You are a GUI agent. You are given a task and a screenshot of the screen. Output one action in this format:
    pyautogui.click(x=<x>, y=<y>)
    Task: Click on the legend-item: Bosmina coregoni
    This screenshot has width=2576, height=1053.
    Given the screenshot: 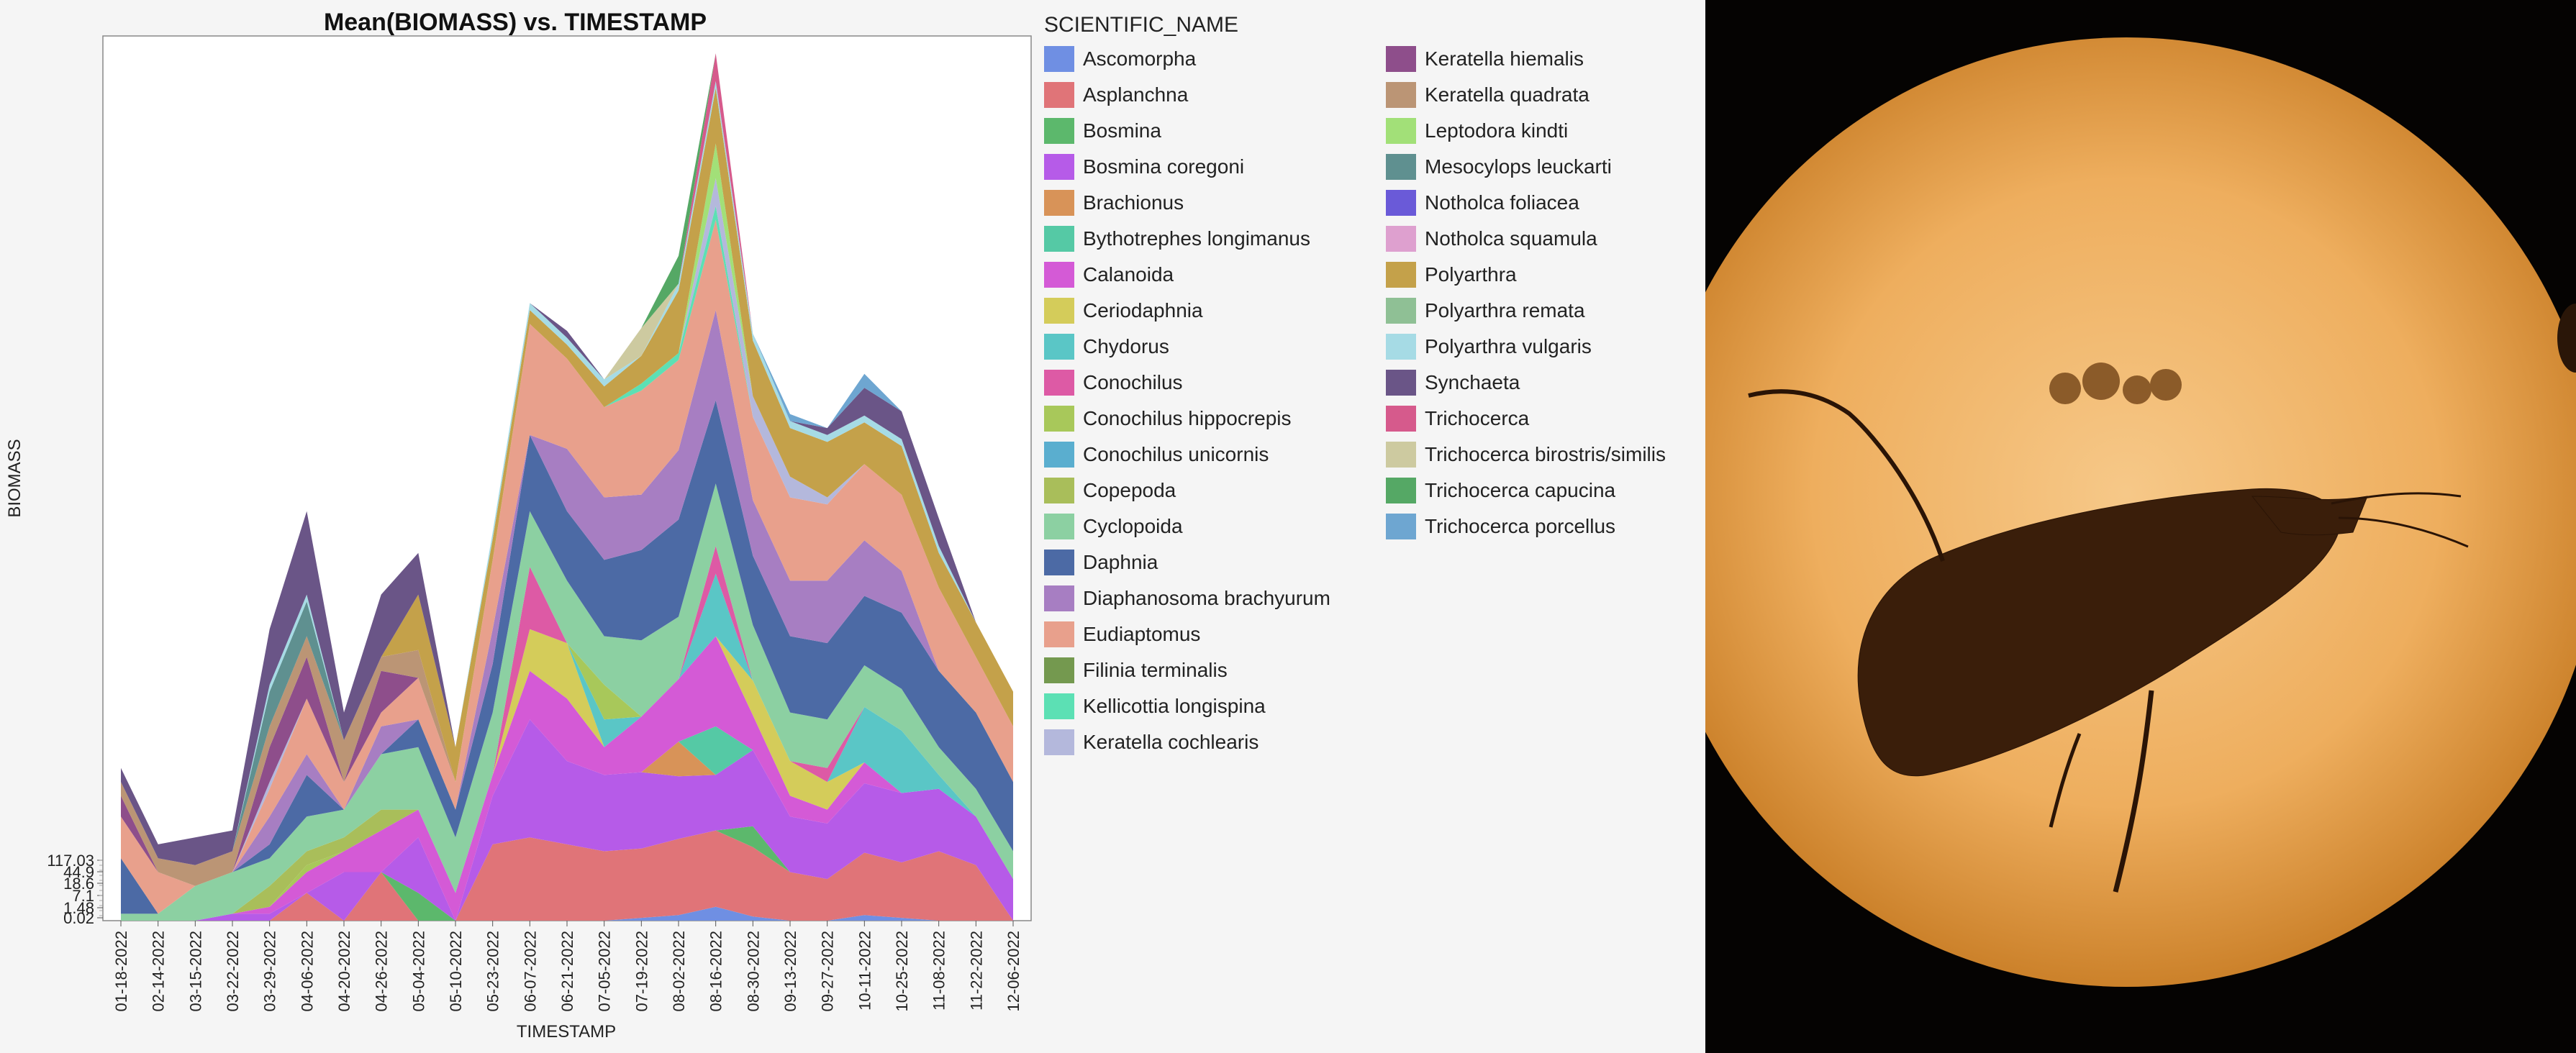 What is the action you would take?
    pyautogui.click(x=1144, y=167)
    